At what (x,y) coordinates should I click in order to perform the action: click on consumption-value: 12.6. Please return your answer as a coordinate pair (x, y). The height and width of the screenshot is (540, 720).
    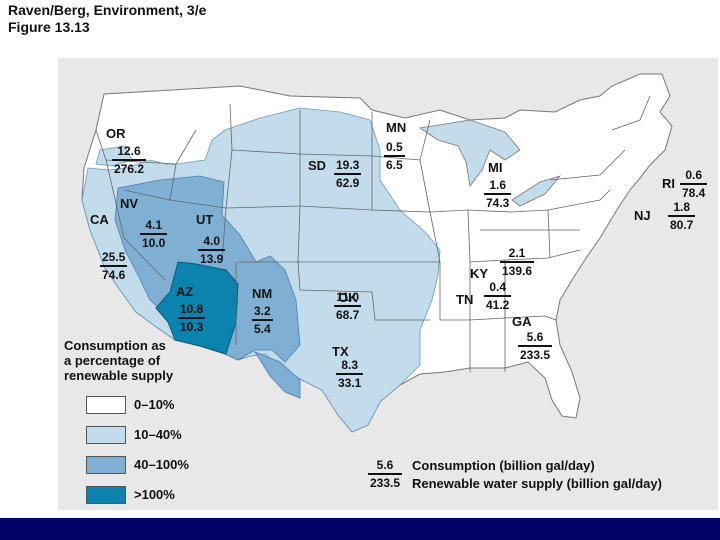
    Looking at the image, I should click on (129, 151).